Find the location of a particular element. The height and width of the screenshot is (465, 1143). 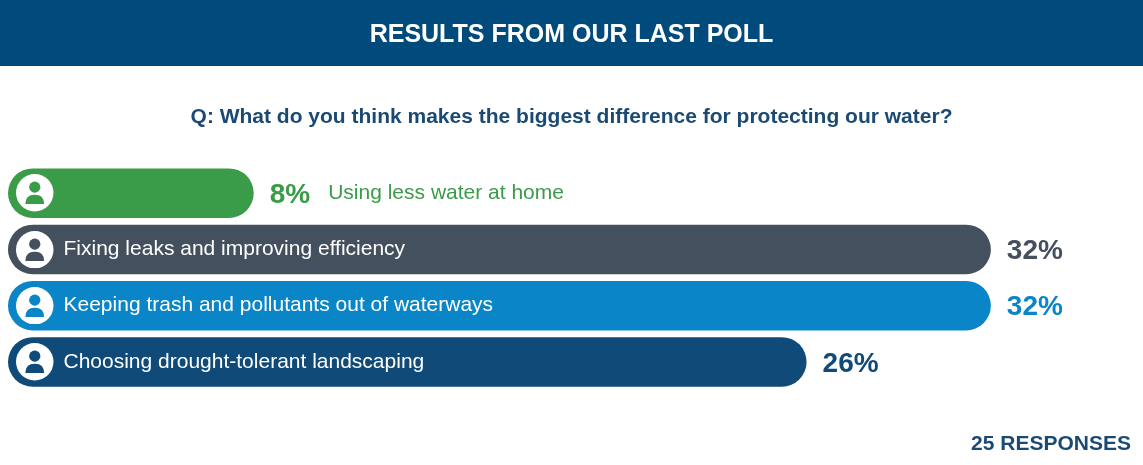

y-tick-label: Choosing drought-tolerant landscaping is located at coordinates (244, 360).